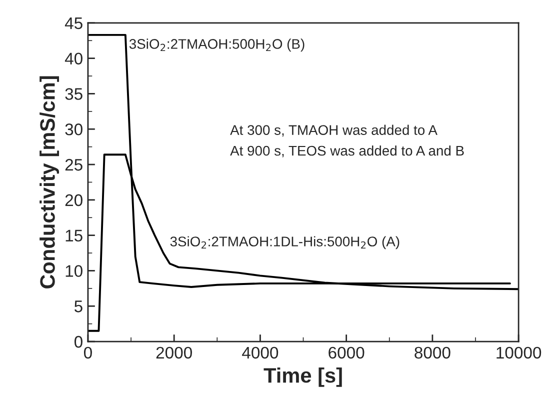  I want to click on annotation: At 900 s, TEOS was added to A and B, so click(347, 151).